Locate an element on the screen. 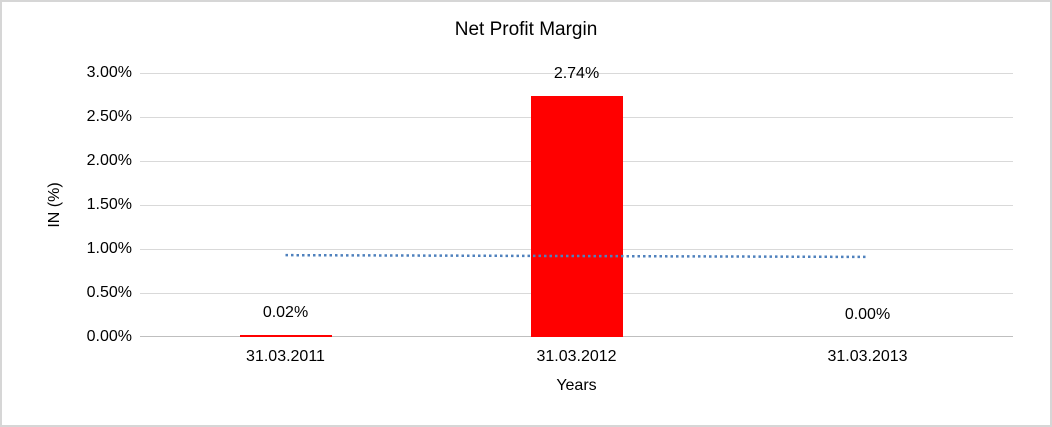 The image size is (1052, 427). y-tick-label: 3.00% is located at coordinates (109, 72).